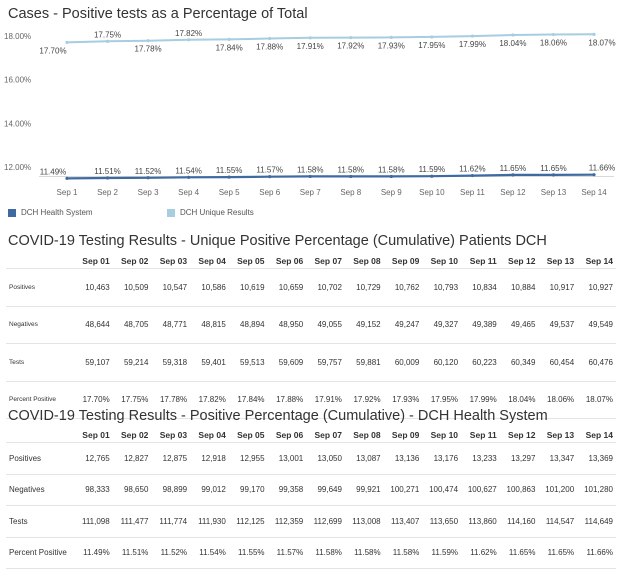 The width and height of the screenshot is (624, 569). What do you see at coordinates (136, 325) in the screenshot?
I see `table-cell: 48,705` at bounding box center [136, 325].